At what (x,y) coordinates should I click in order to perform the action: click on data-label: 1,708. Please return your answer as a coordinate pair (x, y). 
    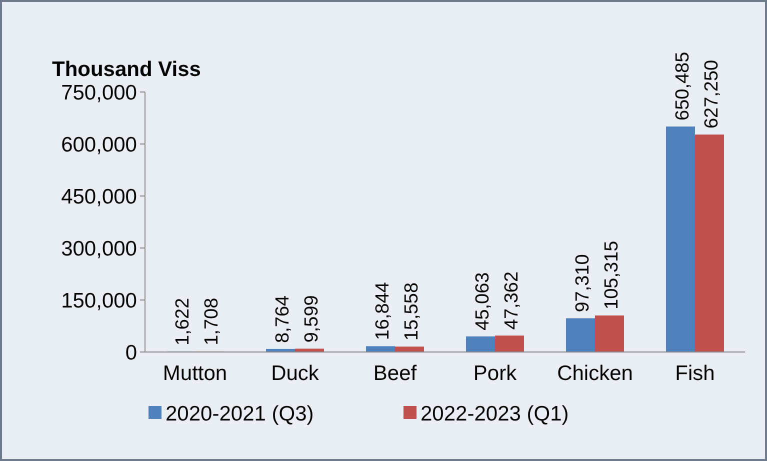
    Looking at the image, I should click on (212, 322).